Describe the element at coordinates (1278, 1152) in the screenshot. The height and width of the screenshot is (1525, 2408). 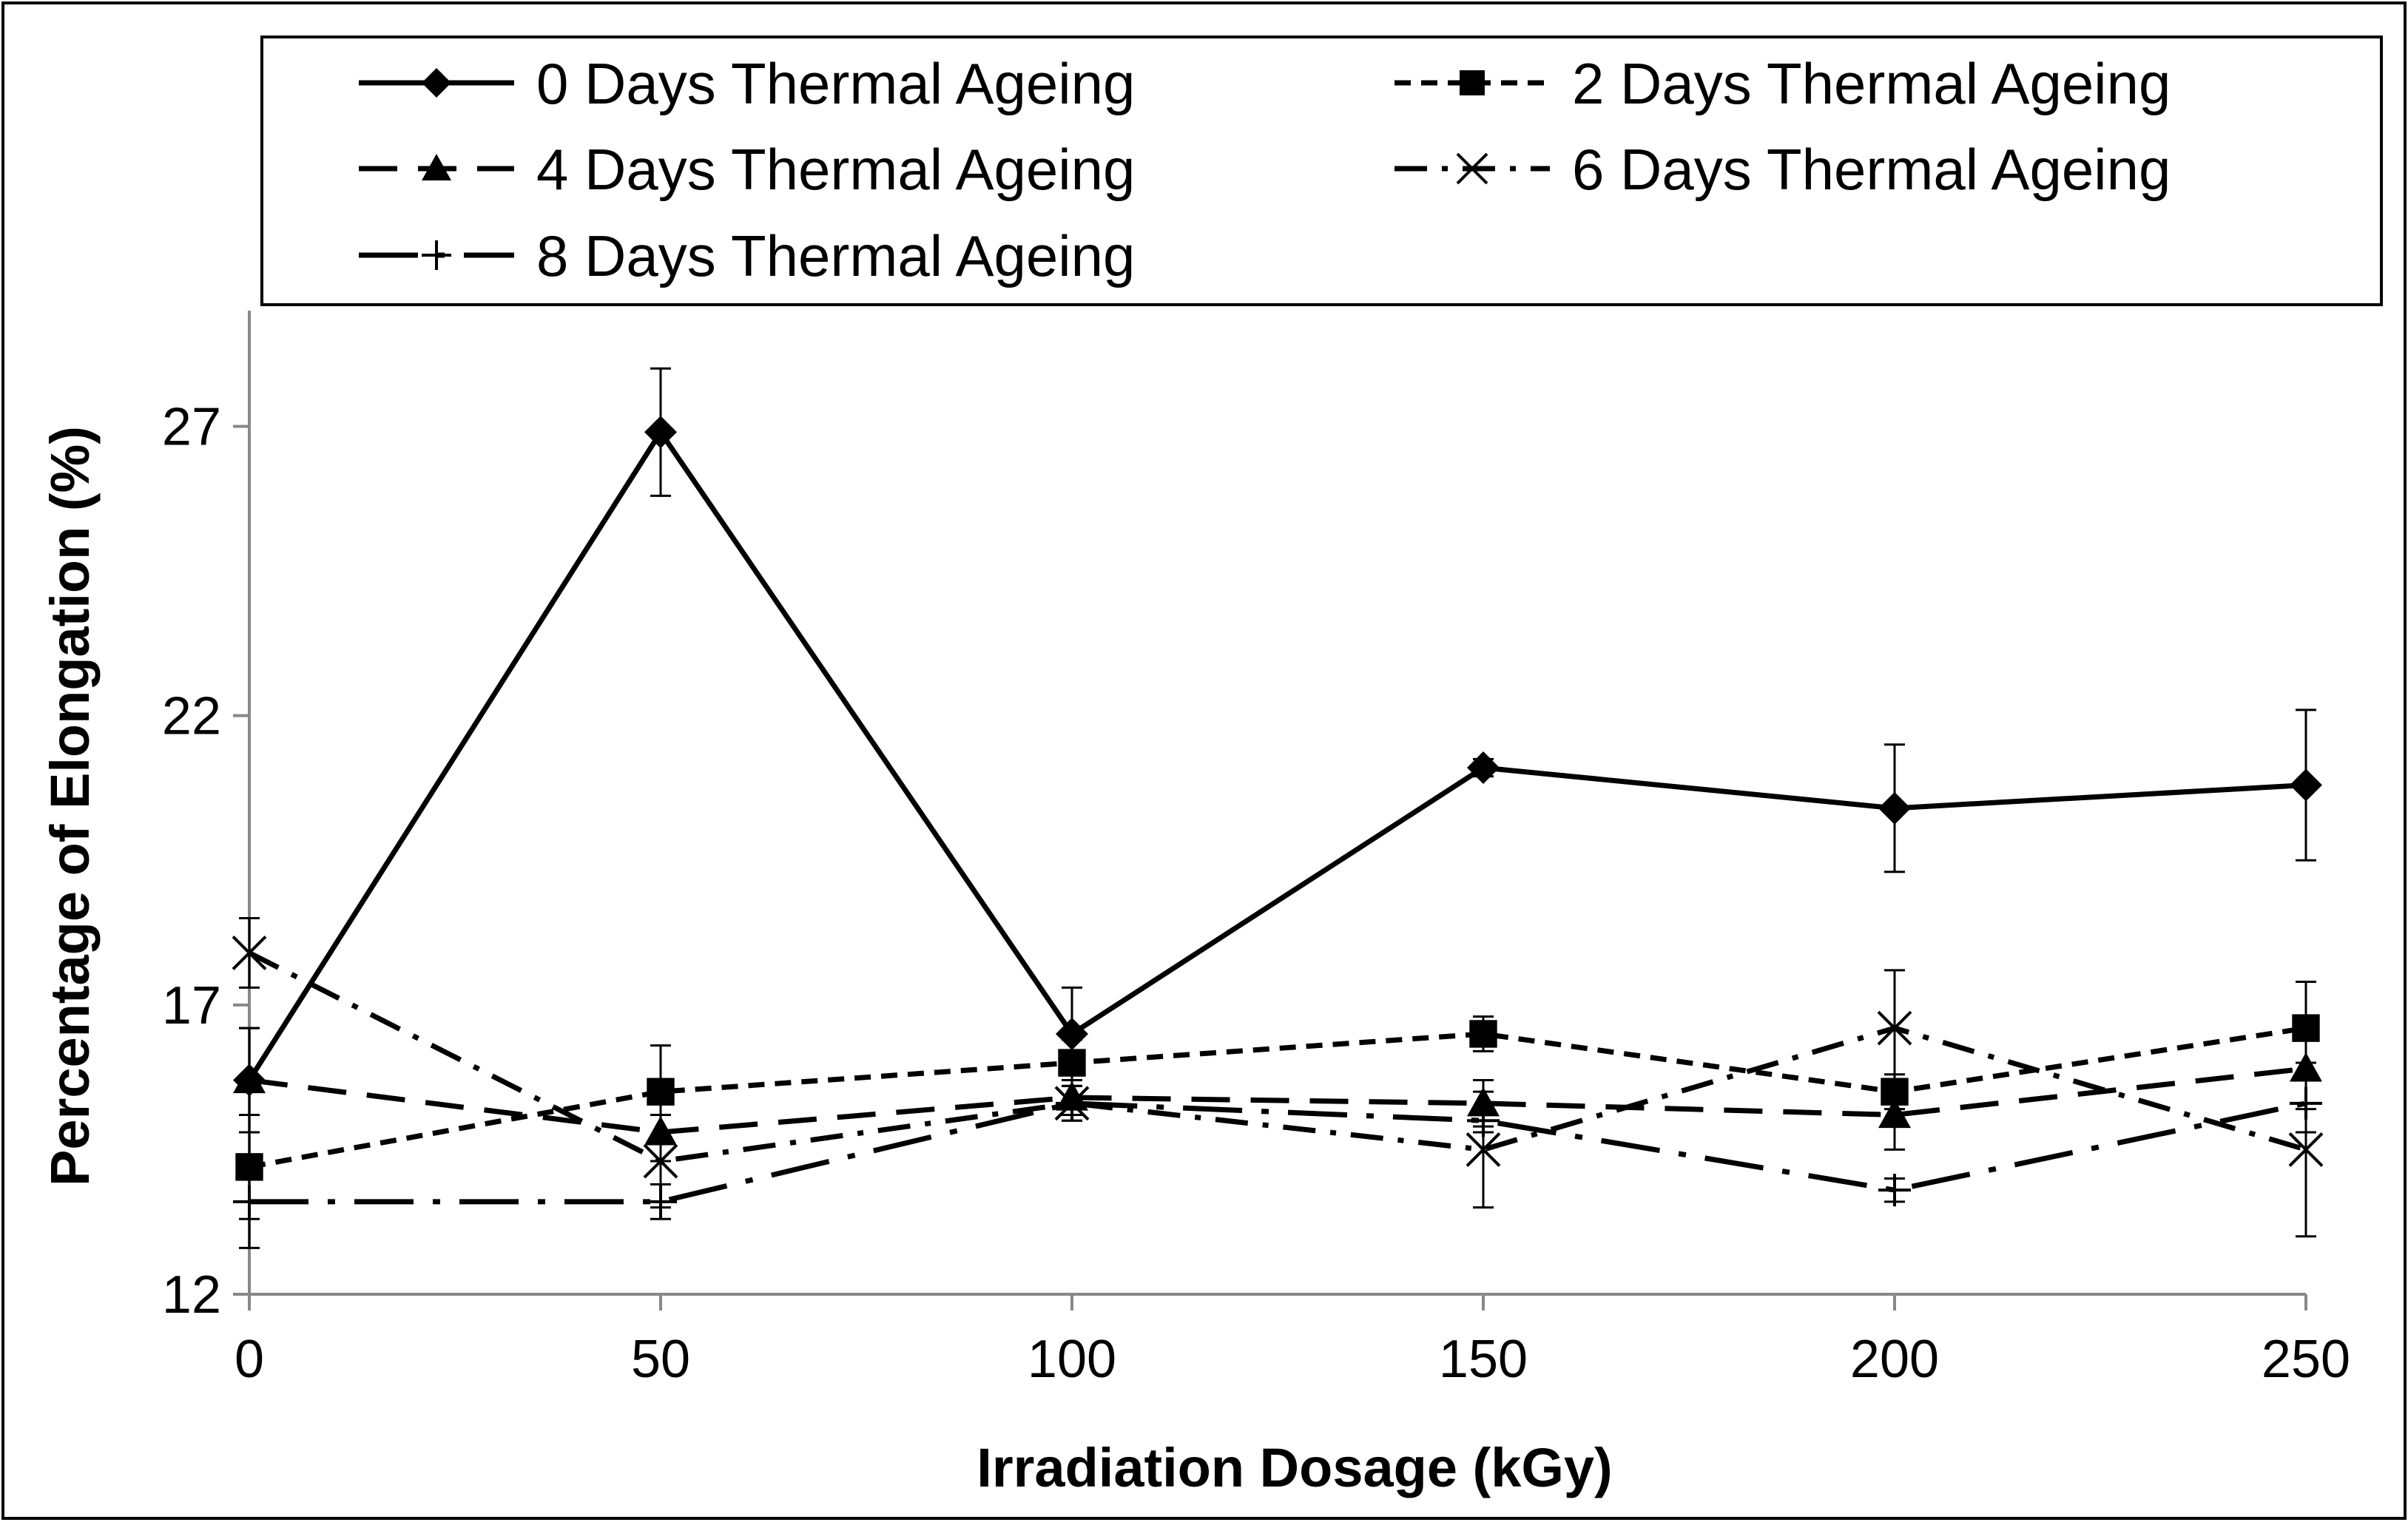
I see `series-4-line` at that location.